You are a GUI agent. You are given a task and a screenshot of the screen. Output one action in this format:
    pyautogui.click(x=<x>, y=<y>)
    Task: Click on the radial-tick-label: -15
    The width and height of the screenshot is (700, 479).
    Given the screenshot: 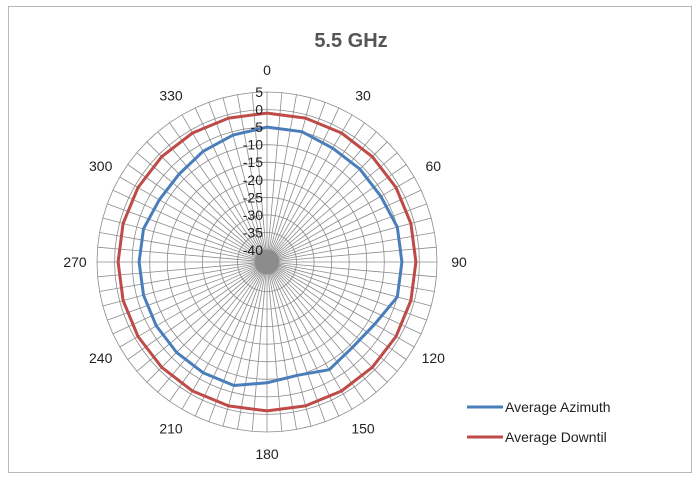 What is the action you would take?
    pyautogui.click(x=253, y=162)
    